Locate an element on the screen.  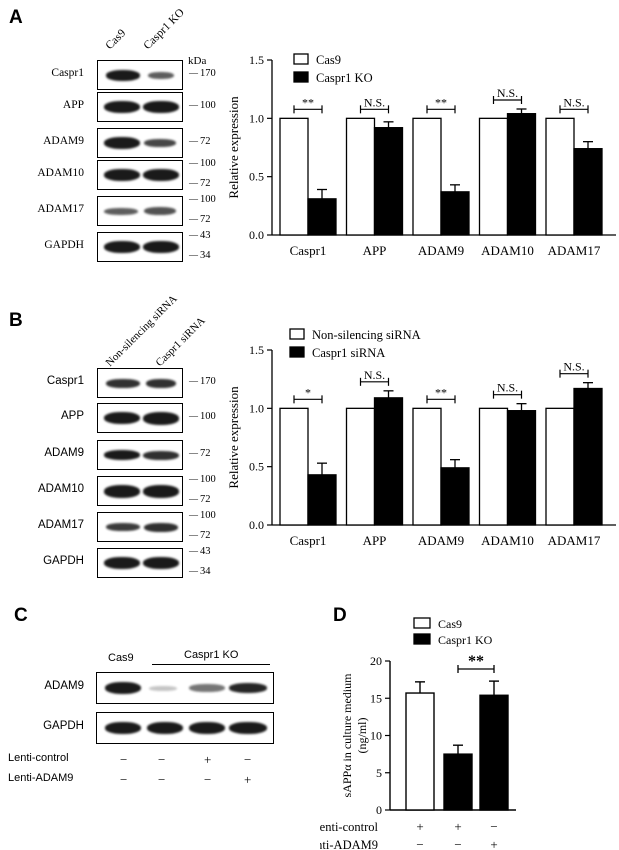
blot-row-label-adam17: ADAM17 is located at coordinates (60, 209).